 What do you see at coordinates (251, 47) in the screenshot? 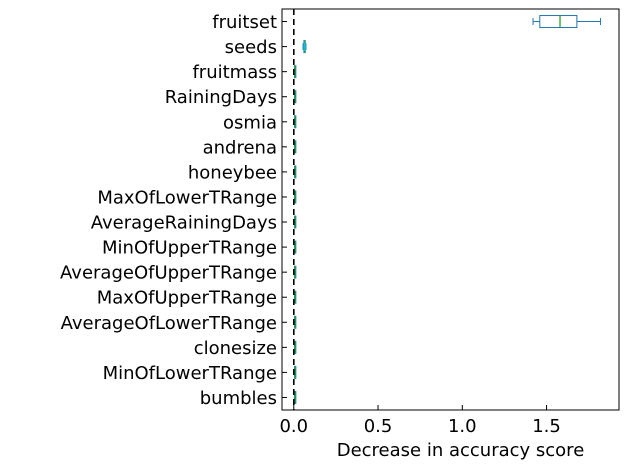
I see `y-tick-label: seeds` at bounding box center [251, 47].